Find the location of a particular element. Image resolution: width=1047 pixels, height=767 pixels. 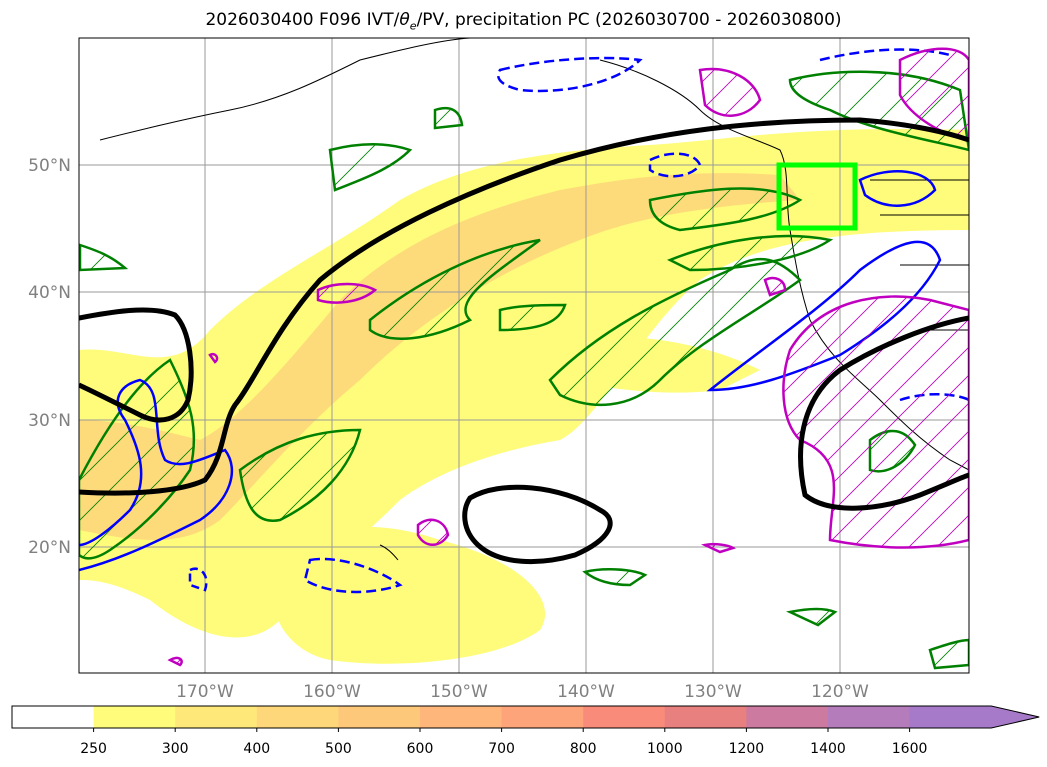

colorbar-tick-label: 1000 is located at coordinates (665, 749).